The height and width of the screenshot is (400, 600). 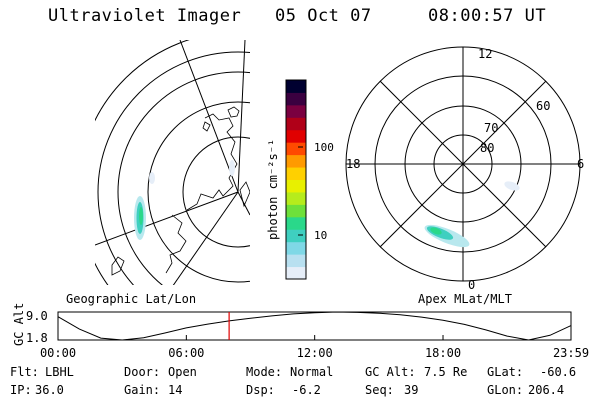 I want to click on mlt-12-label: 12, so click(x=485, y=54).